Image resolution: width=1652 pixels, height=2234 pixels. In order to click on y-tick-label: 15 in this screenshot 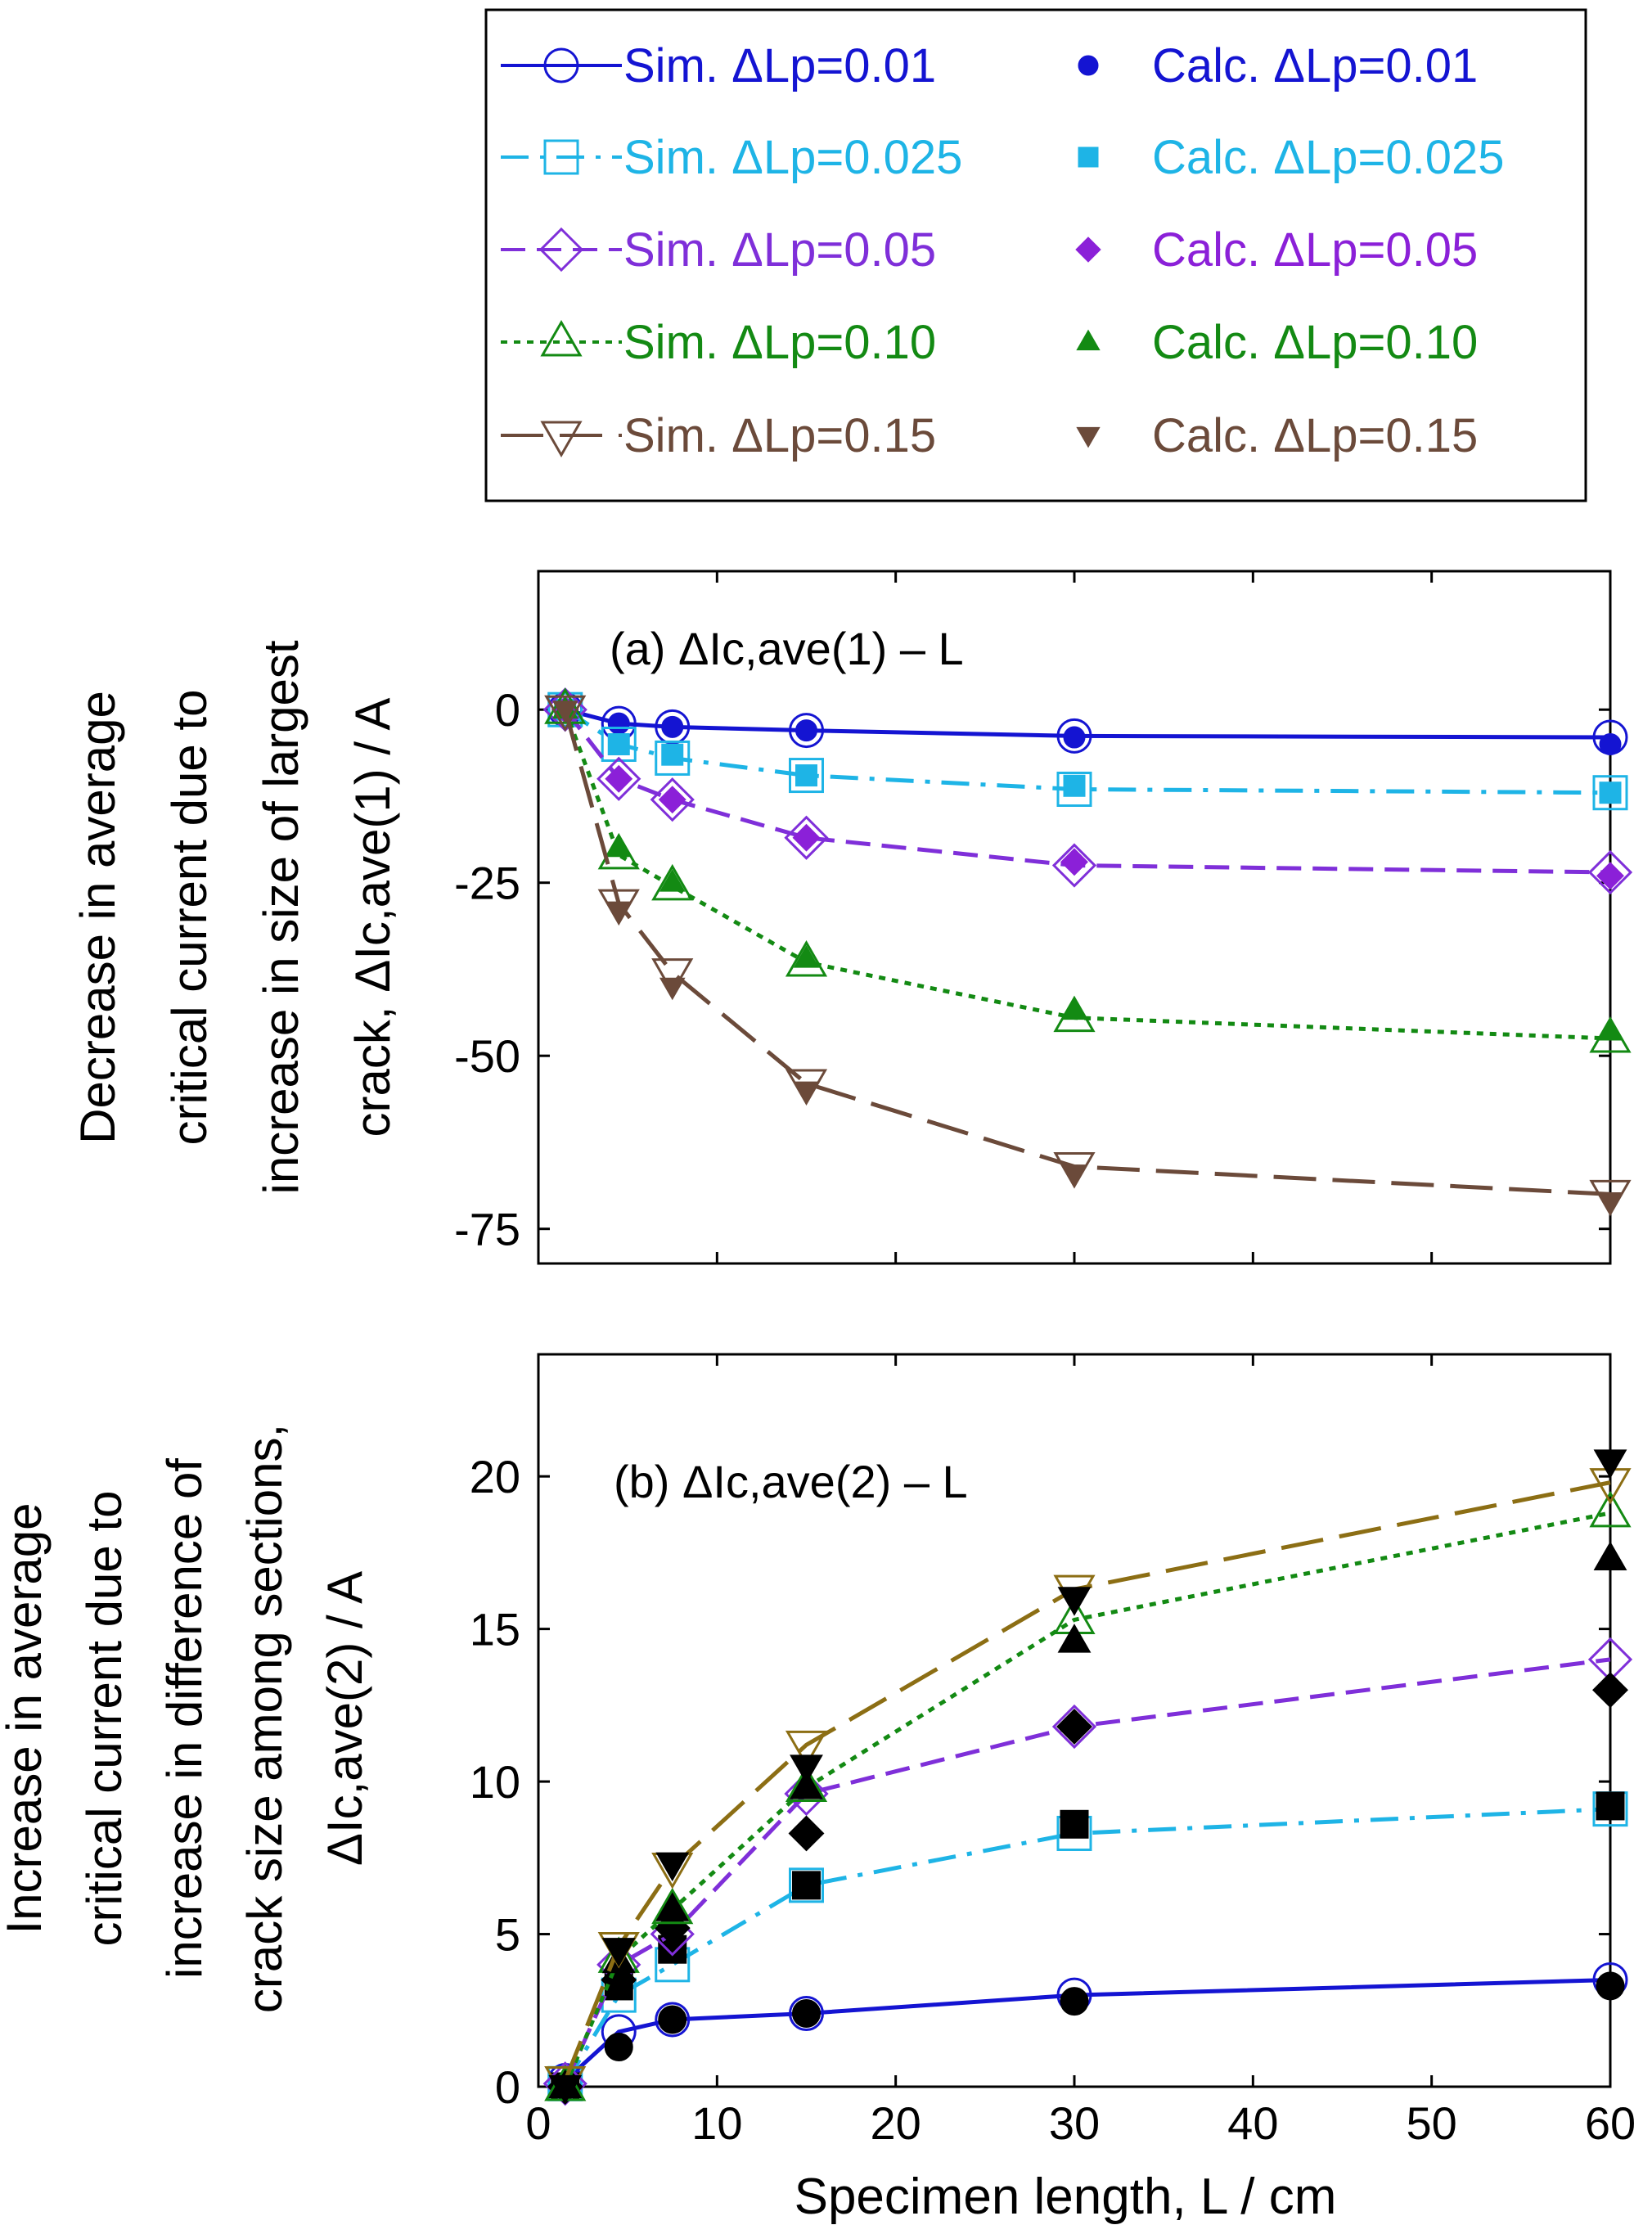, I will do `click(495, 1629)`.